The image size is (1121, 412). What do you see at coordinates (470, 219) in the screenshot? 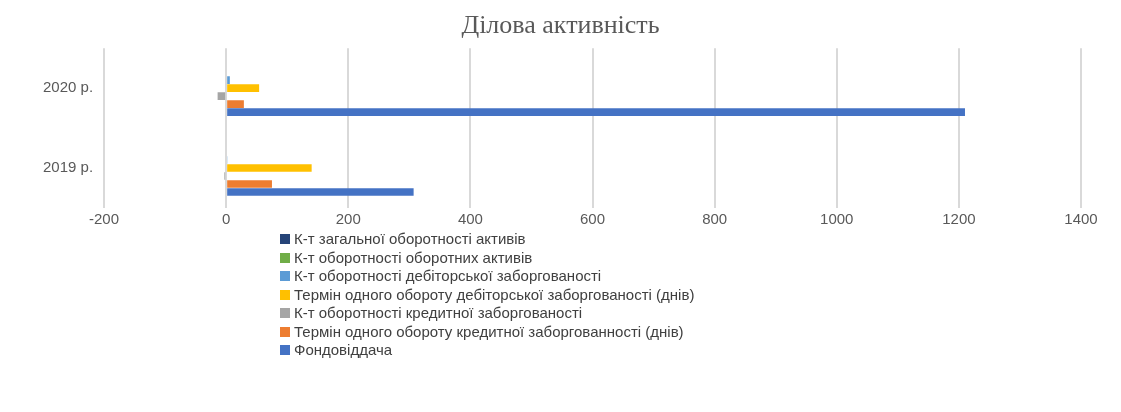
I see `x-tick-label: 400` at bounding box center [470, 219].